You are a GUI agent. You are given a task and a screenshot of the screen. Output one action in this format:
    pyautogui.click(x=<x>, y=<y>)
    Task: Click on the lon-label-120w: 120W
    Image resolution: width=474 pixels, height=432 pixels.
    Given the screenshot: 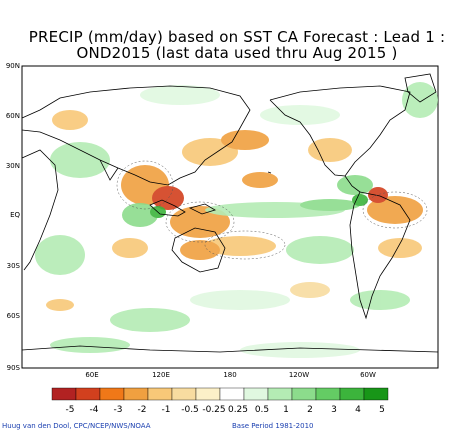 What is the action you would take?
    pyautogui.click(x=299, y=375)
    